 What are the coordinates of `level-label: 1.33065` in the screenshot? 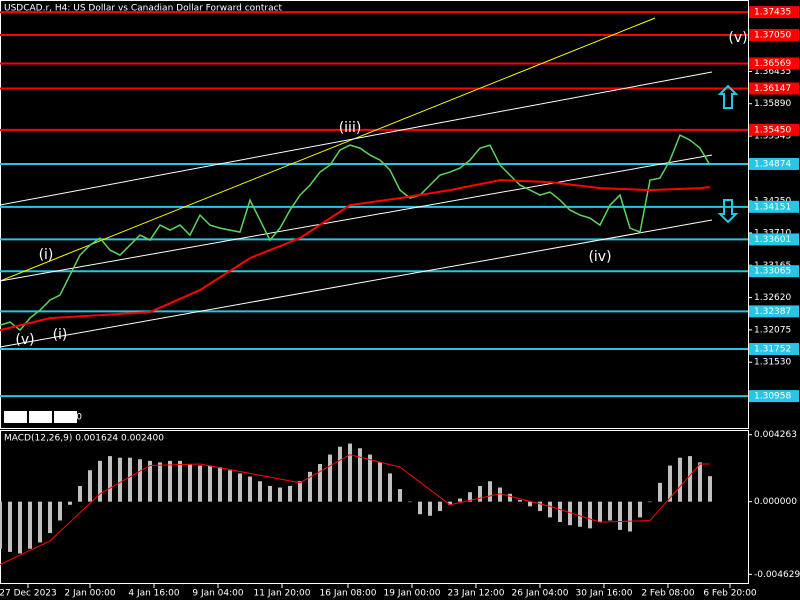 It's located at (772, 272).